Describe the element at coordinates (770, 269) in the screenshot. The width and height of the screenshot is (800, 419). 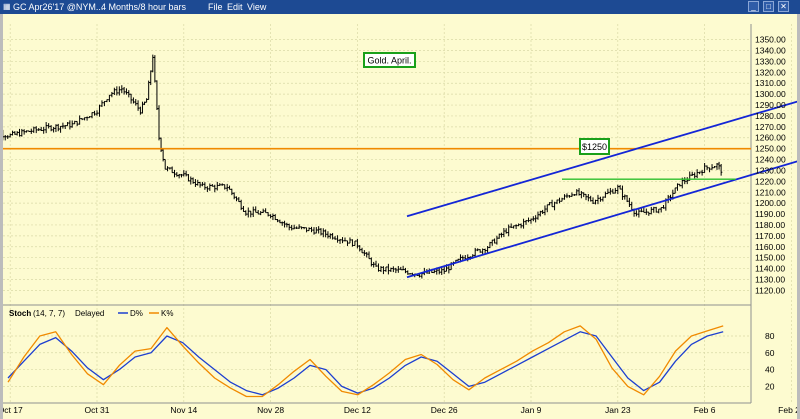
I see `price-tick-label: 1140.00` at that location.